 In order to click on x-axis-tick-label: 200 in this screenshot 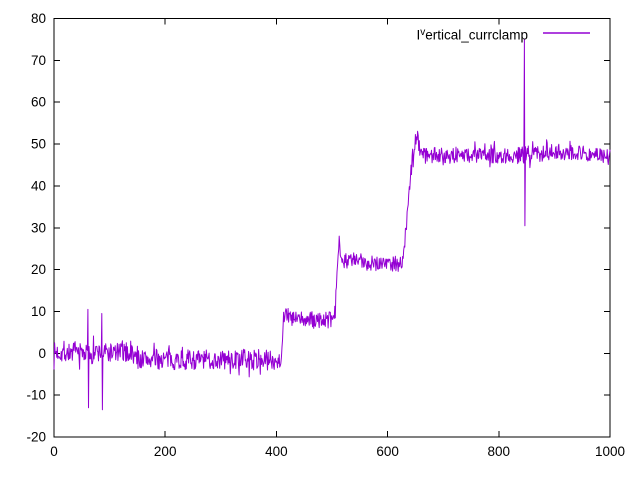, I will do `click(165, 451)`.